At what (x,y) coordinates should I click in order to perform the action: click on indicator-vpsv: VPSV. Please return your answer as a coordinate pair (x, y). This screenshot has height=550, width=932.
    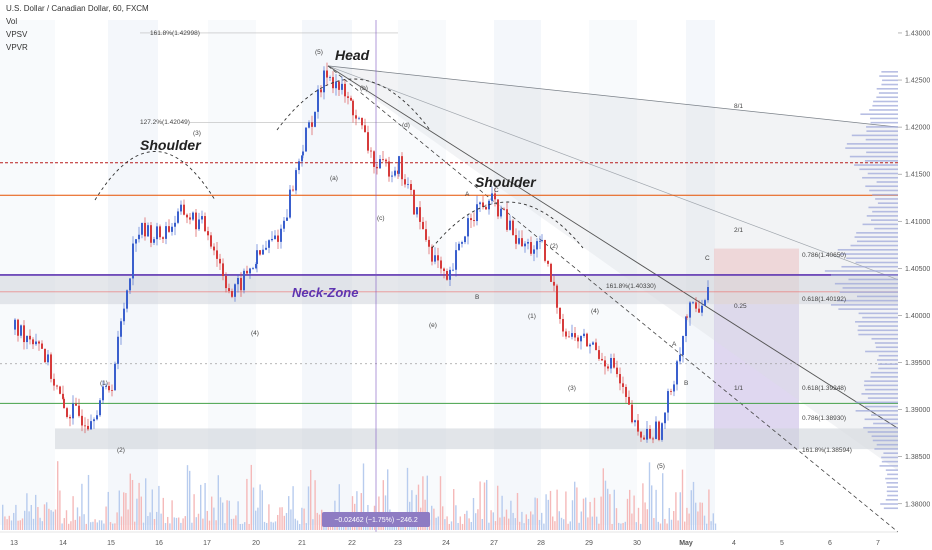
    Looking at the image, I should click on (17, 34).